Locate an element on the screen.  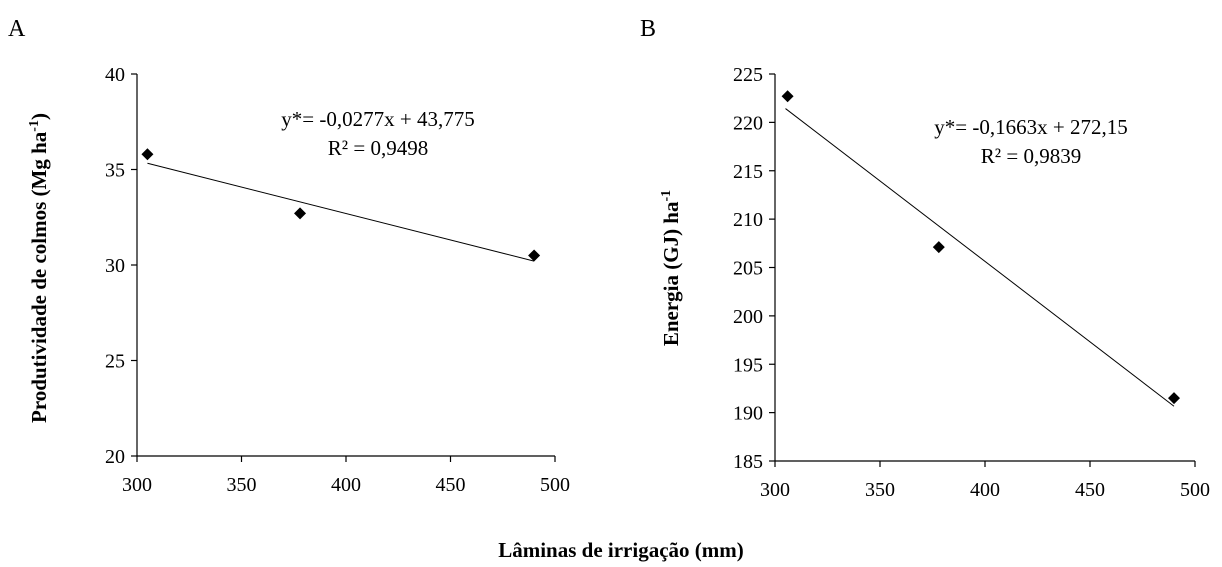
panel-b-y-tick-label: 200 is located at coordinates (748, 317).